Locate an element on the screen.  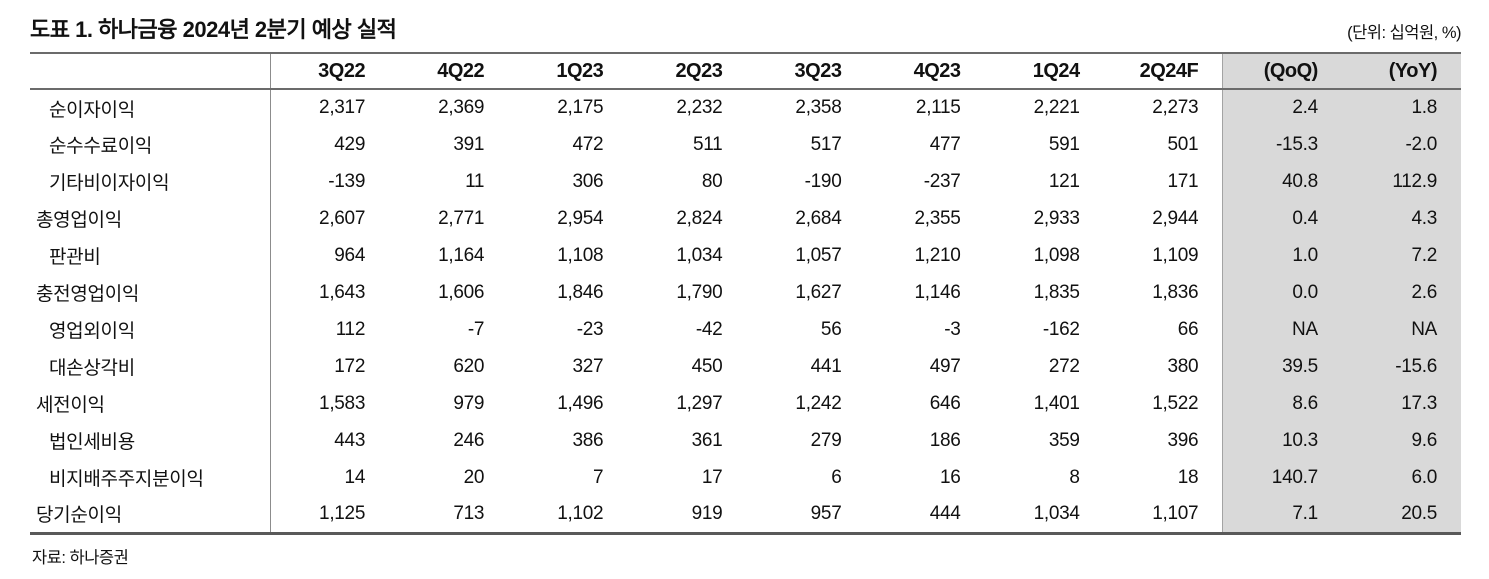
cell-value: -139 is located at coordinates (347, 181).